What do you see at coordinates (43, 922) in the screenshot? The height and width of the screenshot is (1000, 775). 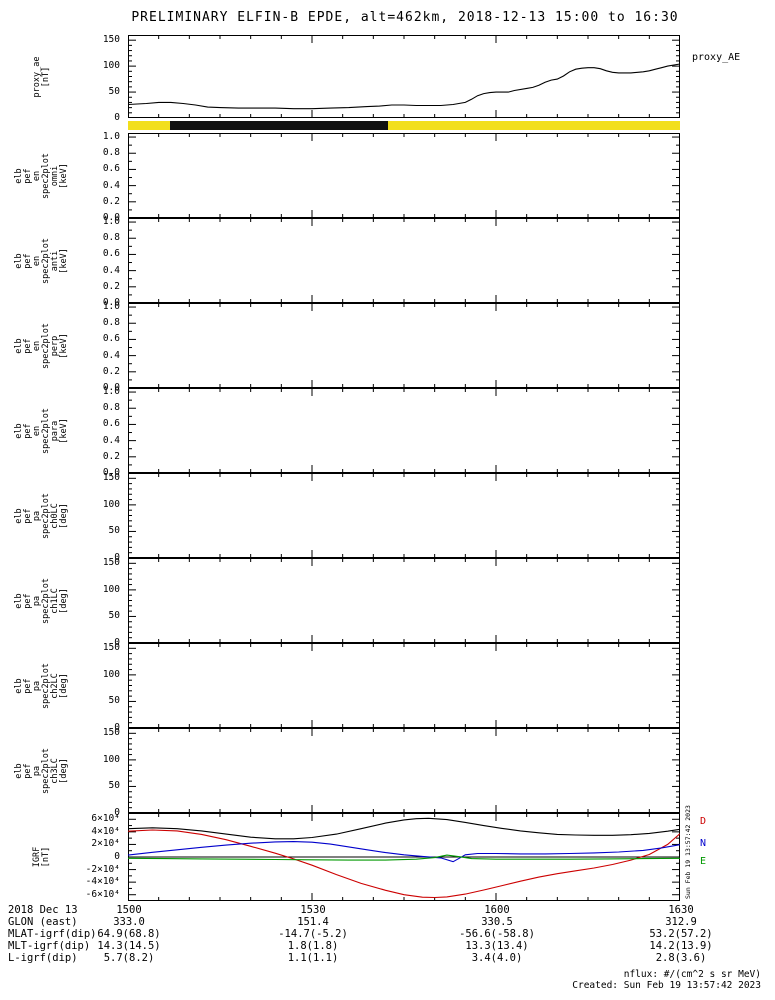 I see `glon-label: GLON (east)` at bounding box center [43, 922].